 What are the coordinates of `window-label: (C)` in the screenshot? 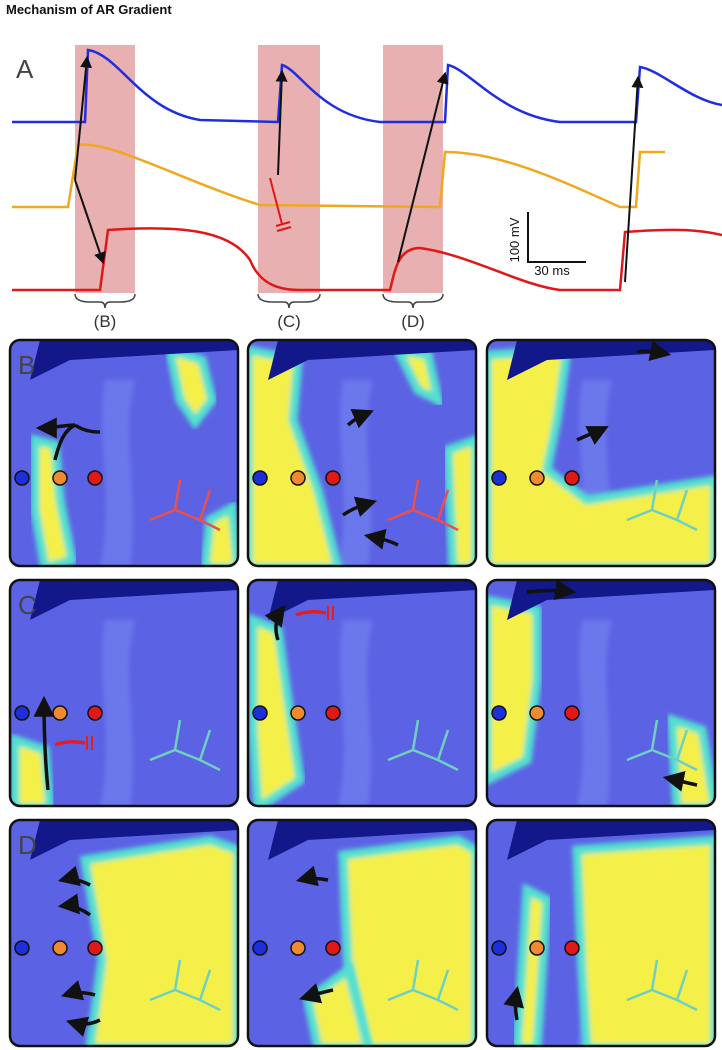 It's located at (289, 321).